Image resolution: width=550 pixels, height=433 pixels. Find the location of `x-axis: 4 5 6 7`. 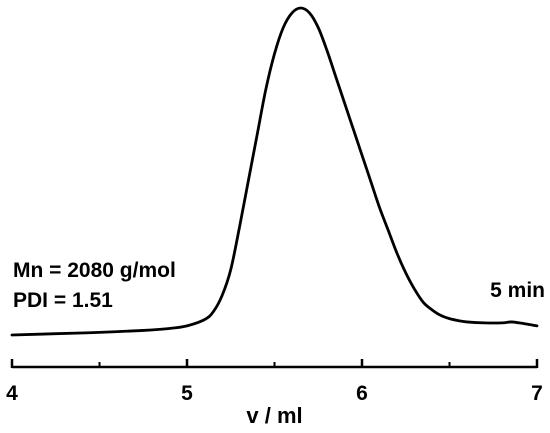

x-axis: 4 5 6 7 is located at coordinates (274, 382).